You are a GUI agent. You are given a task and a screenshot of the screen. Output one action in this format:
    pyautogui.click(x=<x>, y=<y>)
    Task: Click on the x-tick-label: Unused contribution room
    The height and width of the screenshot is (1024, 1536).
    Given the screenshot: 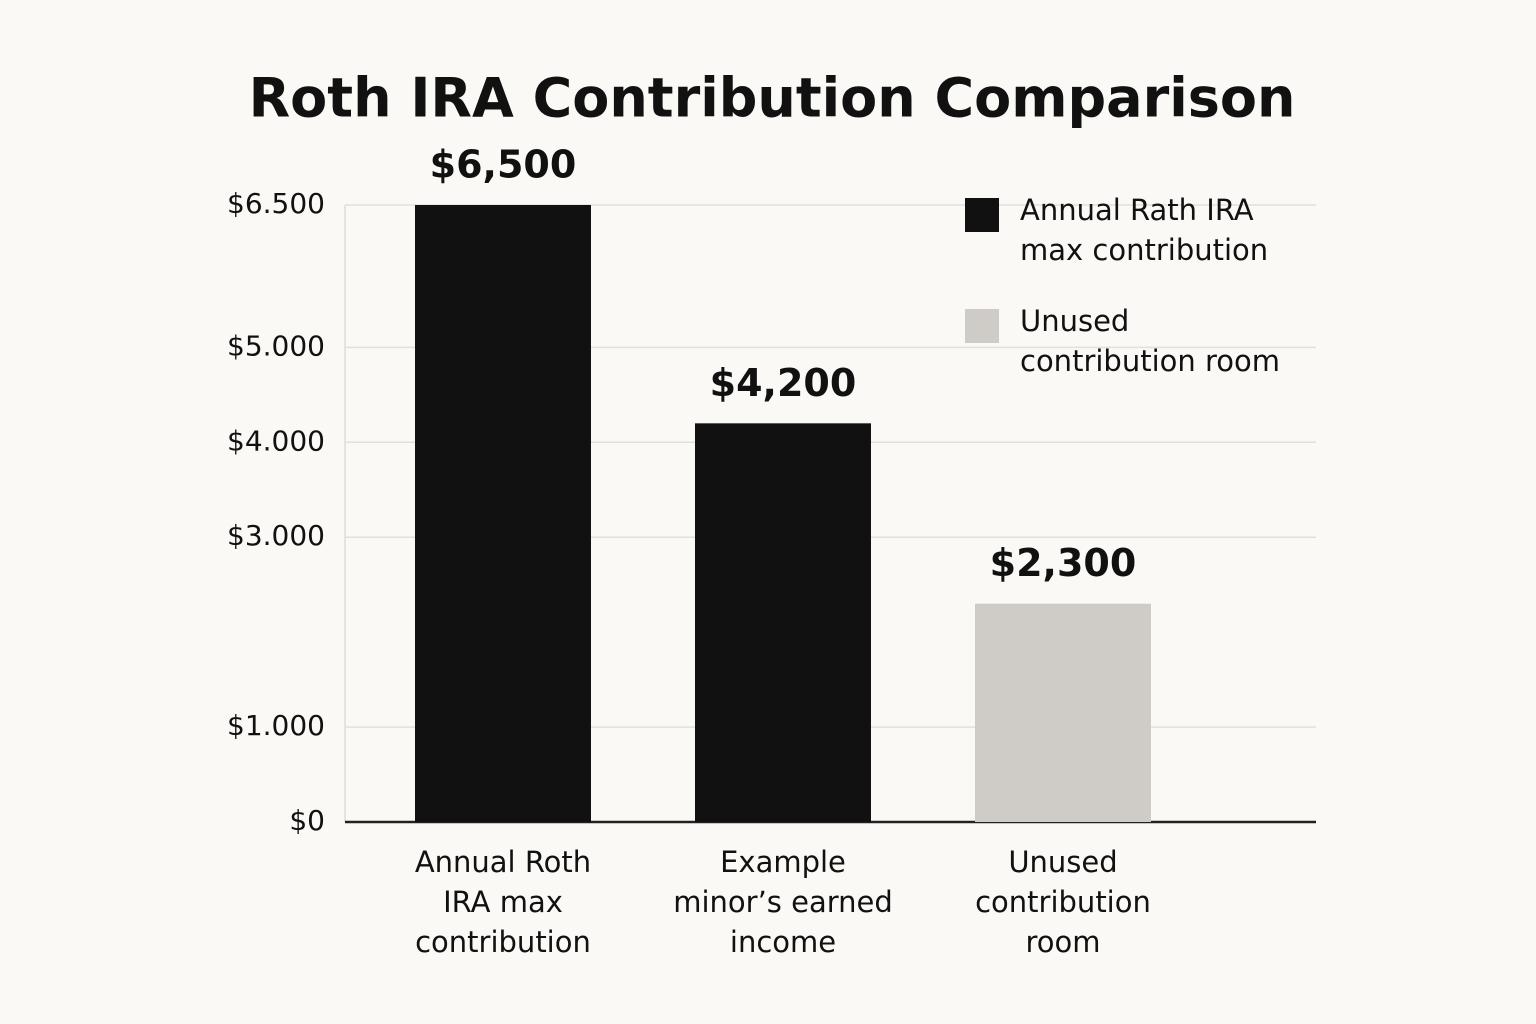 What is the action you would take?
    pyautogui.click(x=1063, y=902)
    